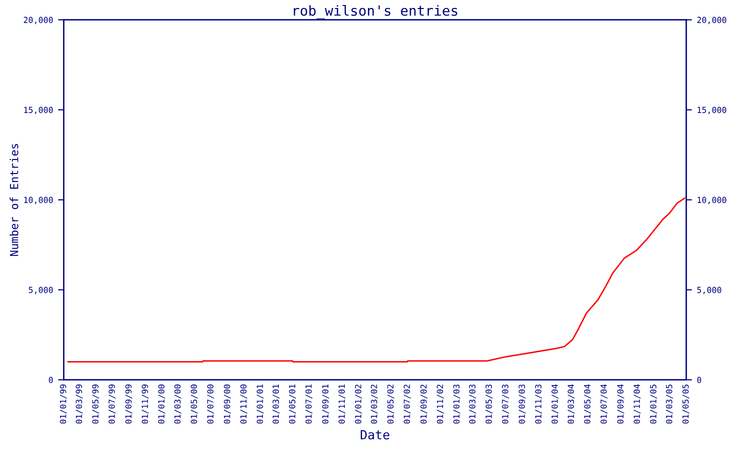  Describe the element at coordinates (145, 404) in the screenshot. I see `x-tick-label: 01/11/99` at that location.